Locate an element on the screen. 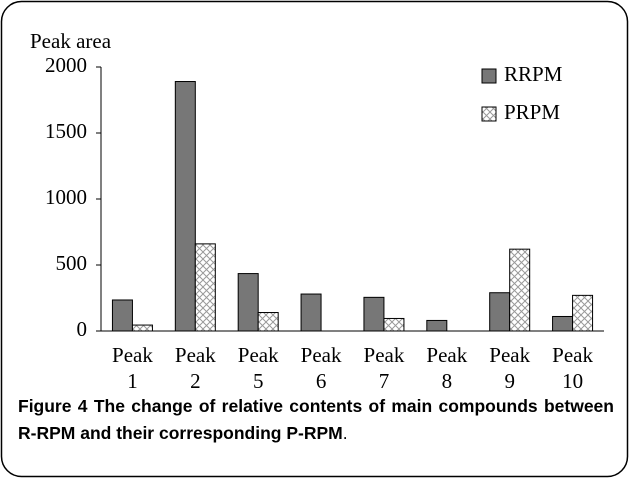 Image resolution: width=629 pixels, height=478 pixels. x-tick-label: Peak 6 is located at coordinates (321, 368).